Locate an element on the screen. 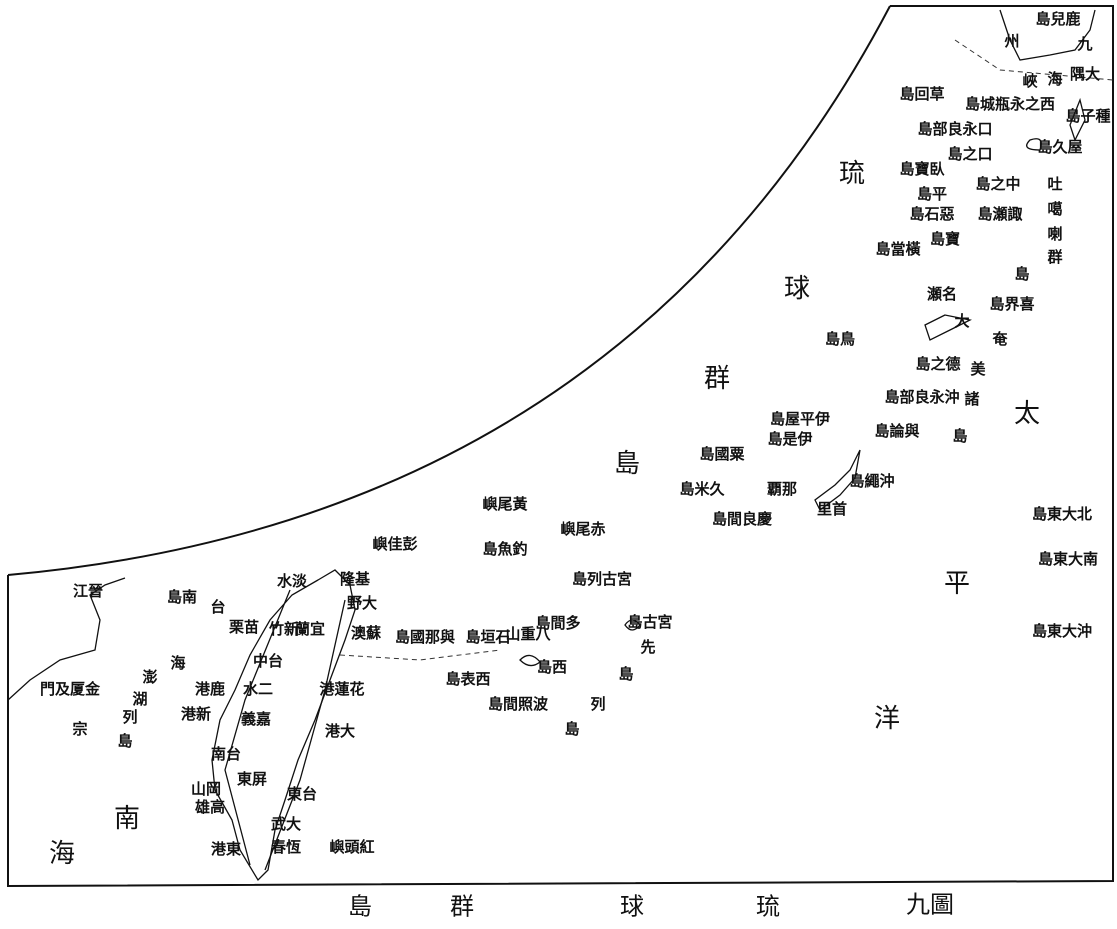 This screenshot has height=929, width=1117. place-label: 澎 is located at coordinates (149, 677).